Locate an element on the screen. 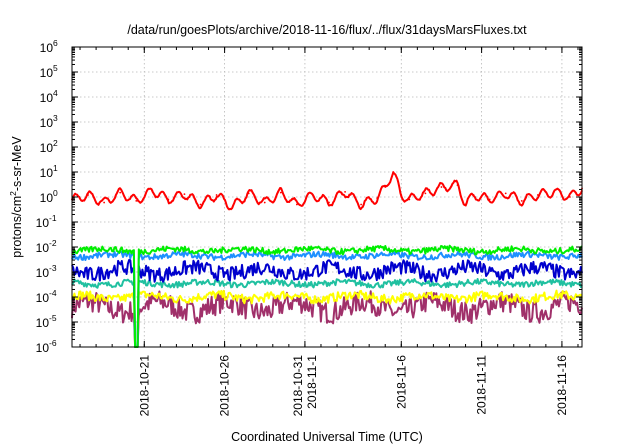 The image size is (640, 448). x-tick-label: 2018-11-11 is located at coordinates (482, 385).